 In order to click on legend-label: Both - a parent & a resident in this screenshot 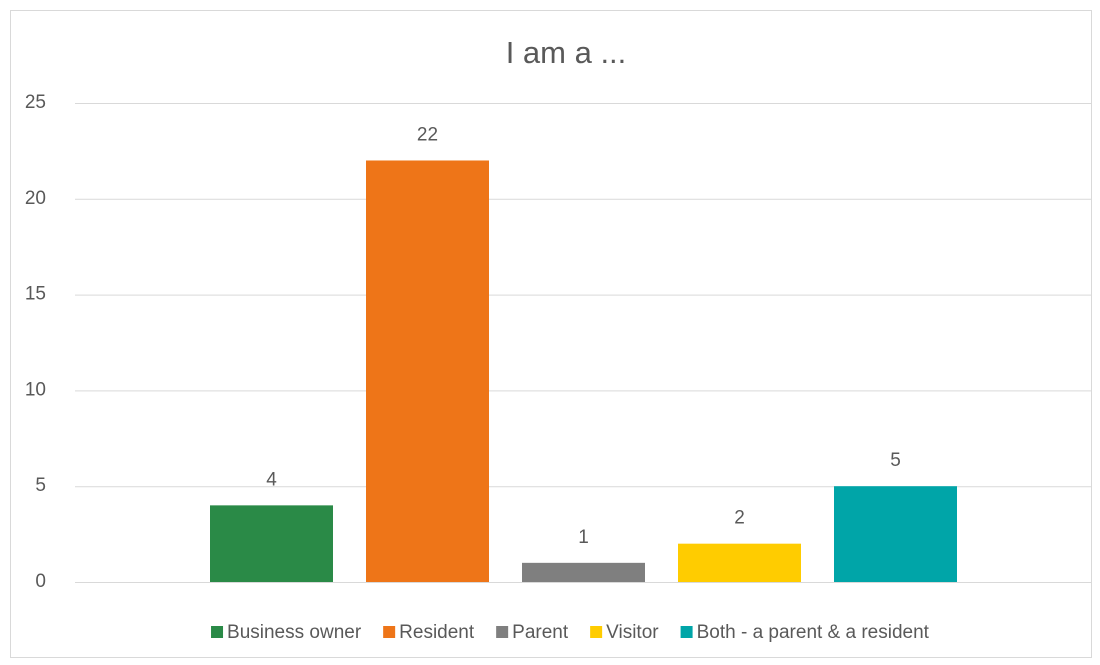, I will do `click(813, 632)`.